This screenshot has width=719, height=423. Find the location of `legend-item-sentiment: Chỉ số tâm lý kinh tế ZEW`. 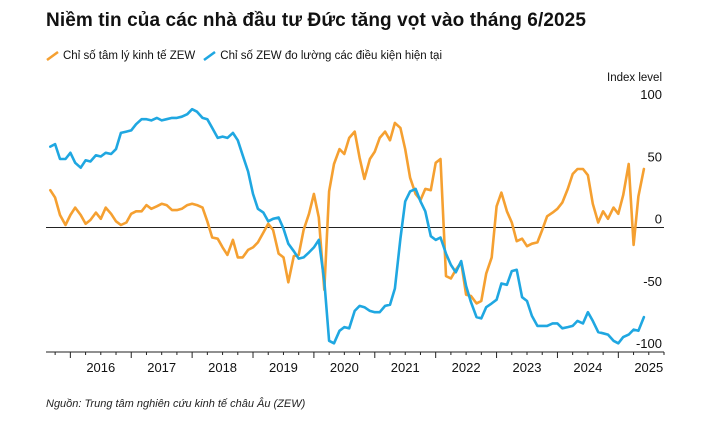

legend-item-sentiment: Chỉ số tâm lý kinh tế ZEW is located at coordinates (120, 56).